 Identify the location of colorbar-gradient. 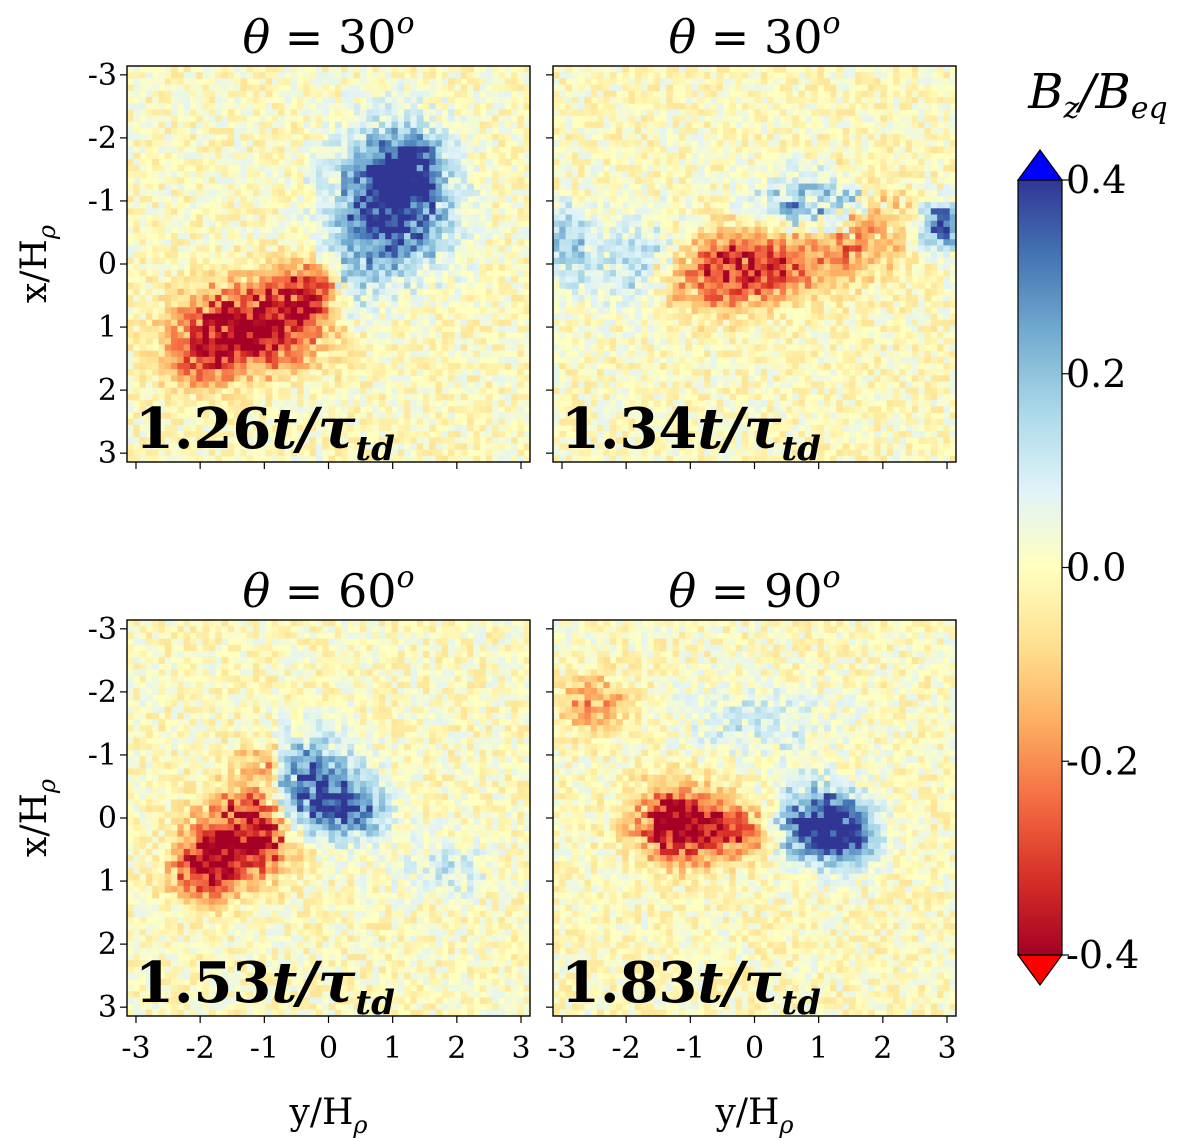
(1040, 567).